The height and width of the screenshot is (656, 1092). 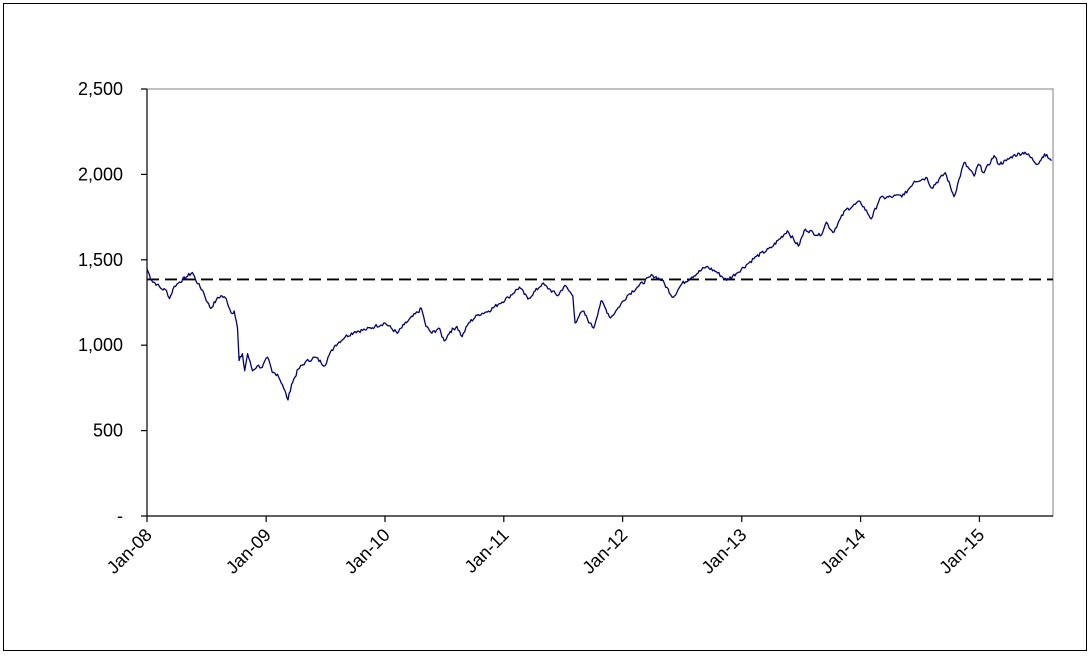 What do you see at coordinates (961, 551) in the screenshot?
I see `x-tick-label: Jan-15` at bounding box center [961, 551].